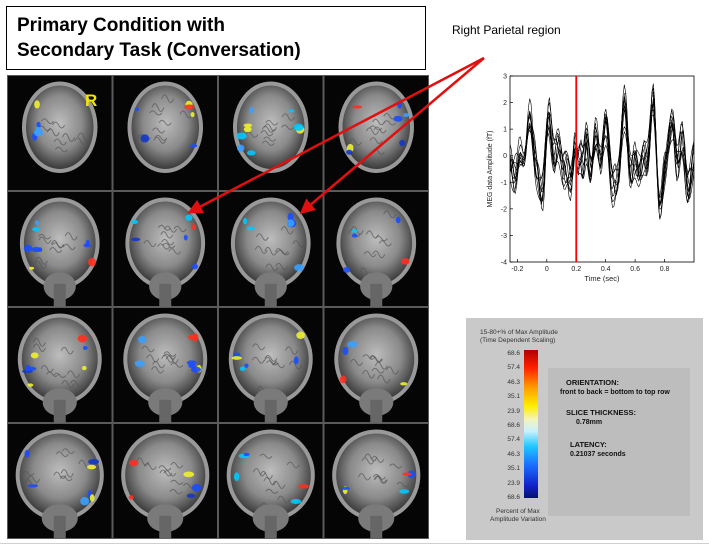 This screenshot has width=709, height=546. I want to click on title-line-1: Primary Condition with, so click(121, 25).